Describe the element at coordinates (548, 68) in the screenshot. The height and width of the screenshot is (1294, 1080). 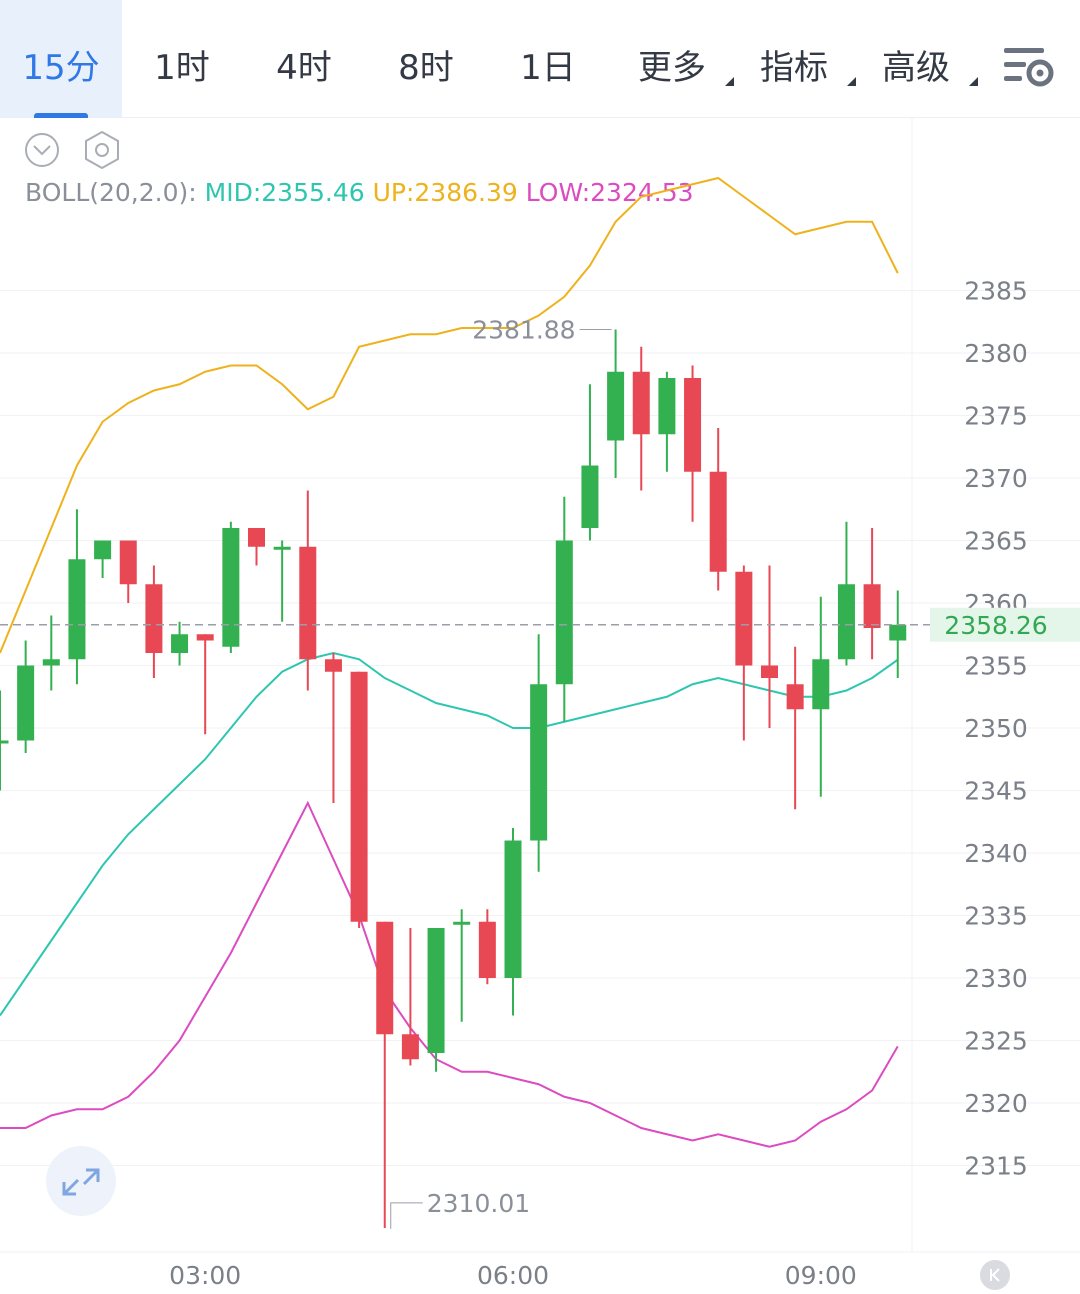
I see `tab-label: 1日` at that location.